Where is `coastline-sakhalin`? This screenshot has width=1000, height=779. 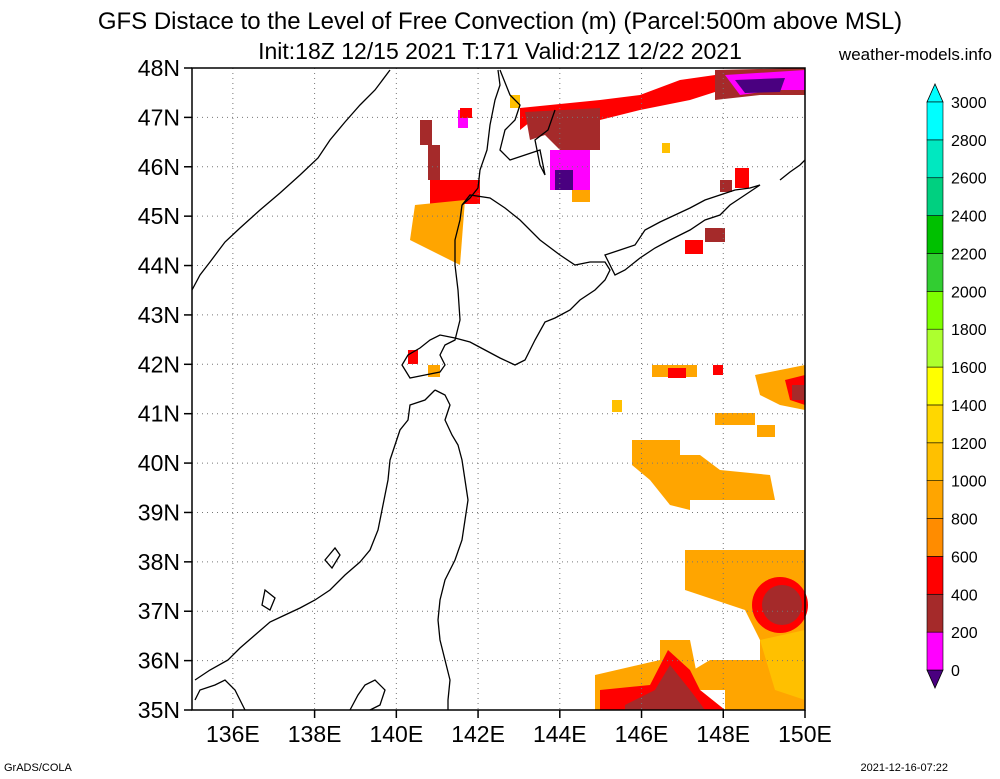 coastline-sakhalin is located at coordinates (508, 137).